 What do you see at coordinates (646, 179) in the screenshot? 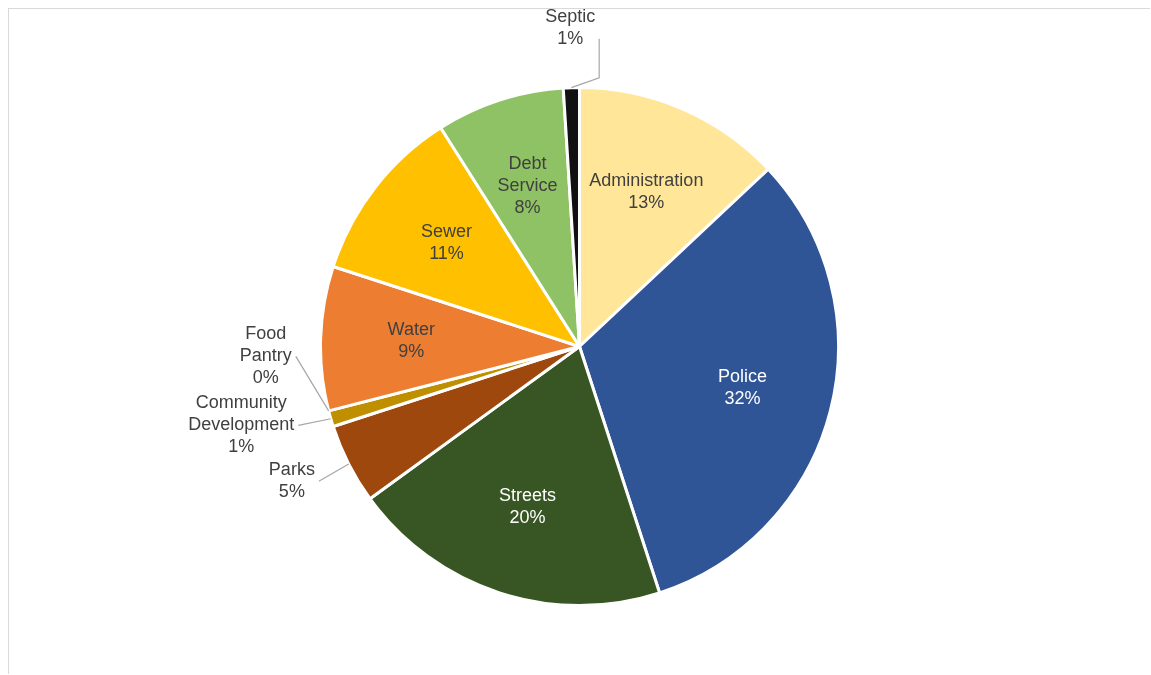
I see `slice-label: Administration` at bounding box center [646, 179].